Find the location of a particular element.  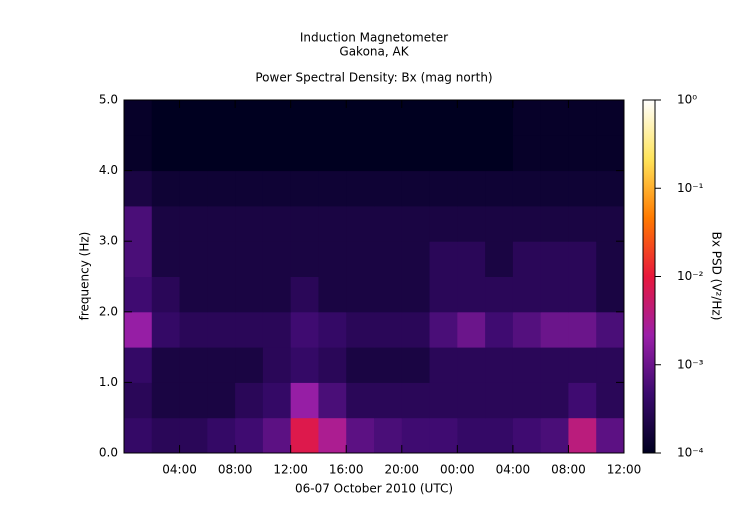

colorbar-tick-label: 10⁰ is located at coordinates (687, 100).